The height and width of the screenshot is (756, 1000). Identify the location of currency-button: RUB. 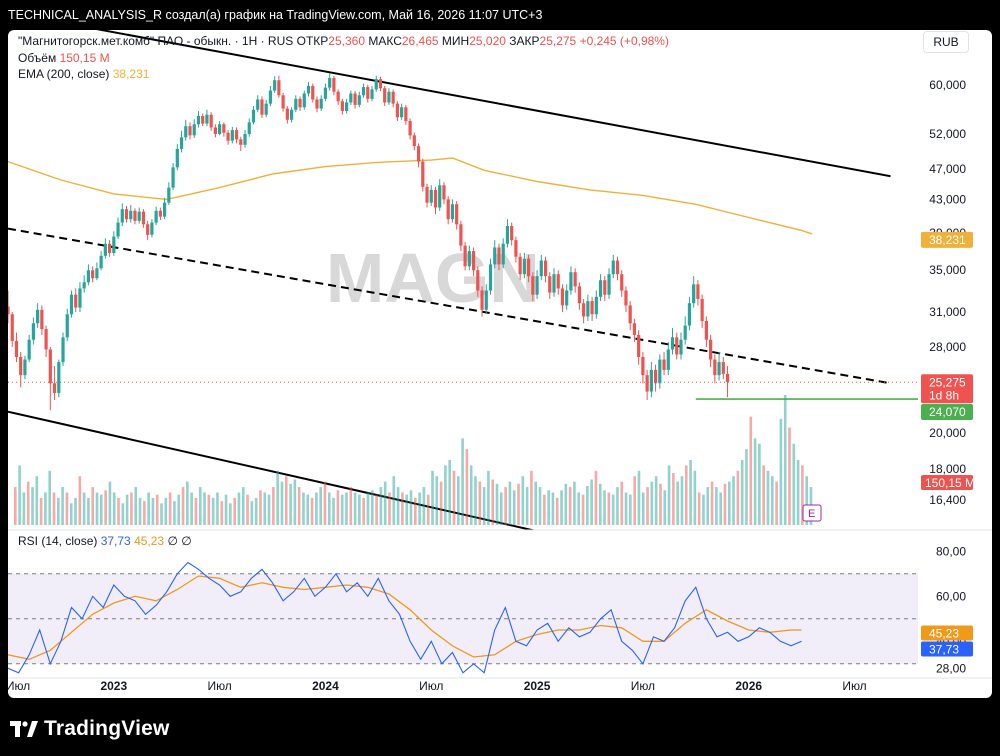
(946, 42).